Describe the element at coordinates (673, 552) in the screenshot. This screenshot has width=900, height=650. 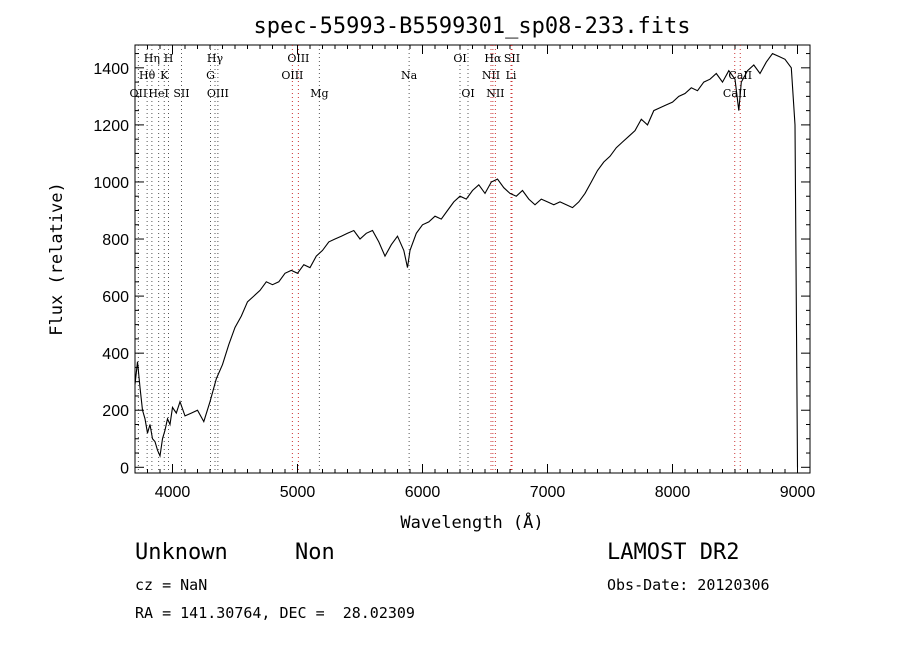
I see `survey-name: LAMOST DR2` at that location.